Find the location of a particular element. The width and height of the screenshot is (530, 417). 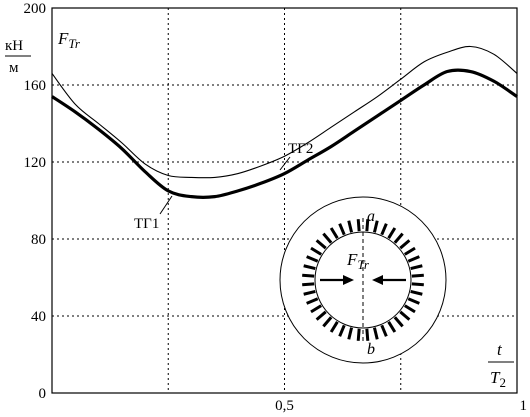

series-label-tg1: ТГ1 is located at coordinates (146, 224).